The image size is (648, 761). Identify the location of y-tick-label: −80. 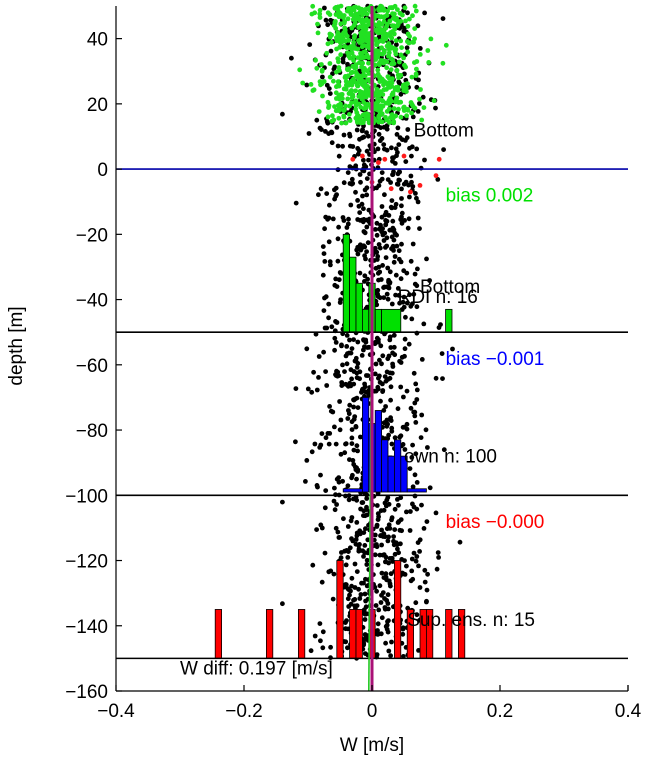
(92, 431).